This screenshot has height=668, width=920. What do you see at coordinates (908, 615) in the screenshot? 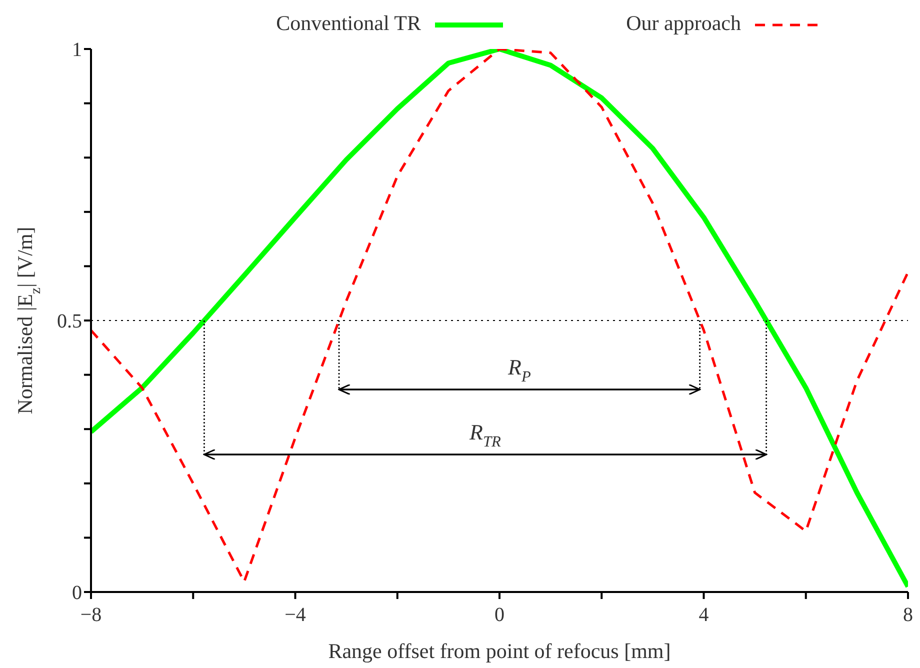
I see `x-tick-label: 8` at bounding box center [908, 615].